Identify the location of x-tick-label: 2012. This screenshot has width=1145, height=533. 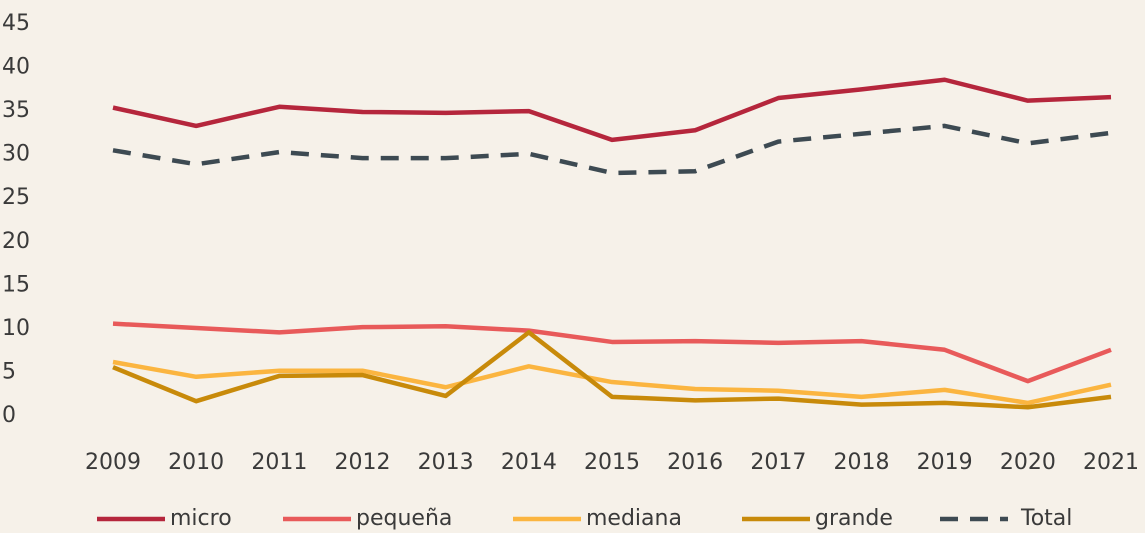
(363, 462).